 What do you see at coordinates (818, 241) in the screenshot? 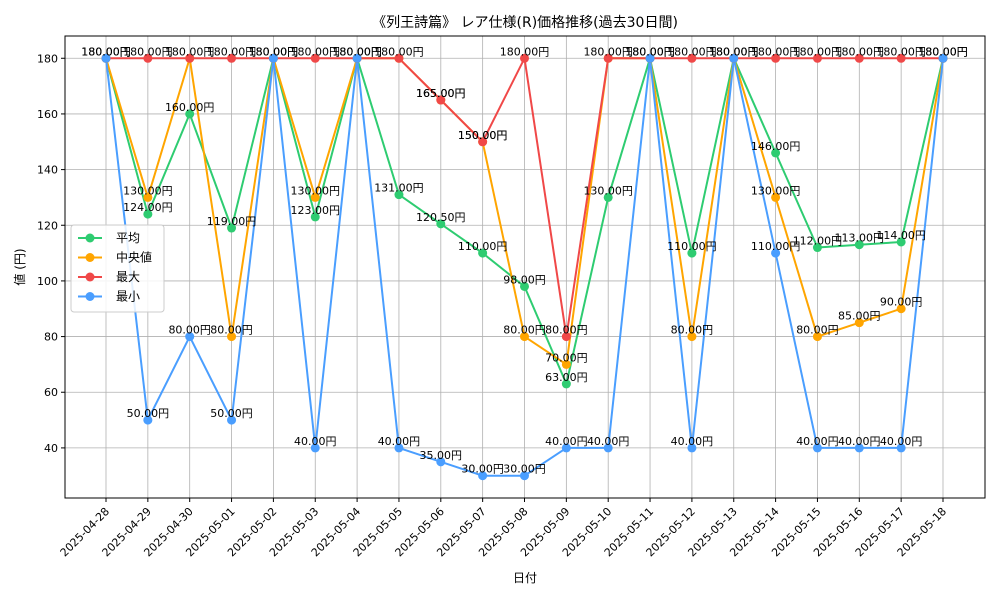
I see `data-label-0: 112.00円` at bounding box center [818, 241].